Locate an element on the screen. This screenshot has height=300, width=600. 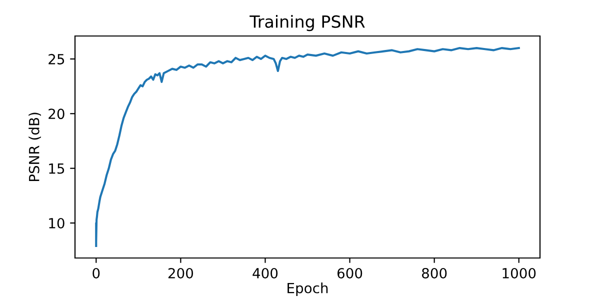
y-tick-label: 10 is located at coordinates (56, 223).